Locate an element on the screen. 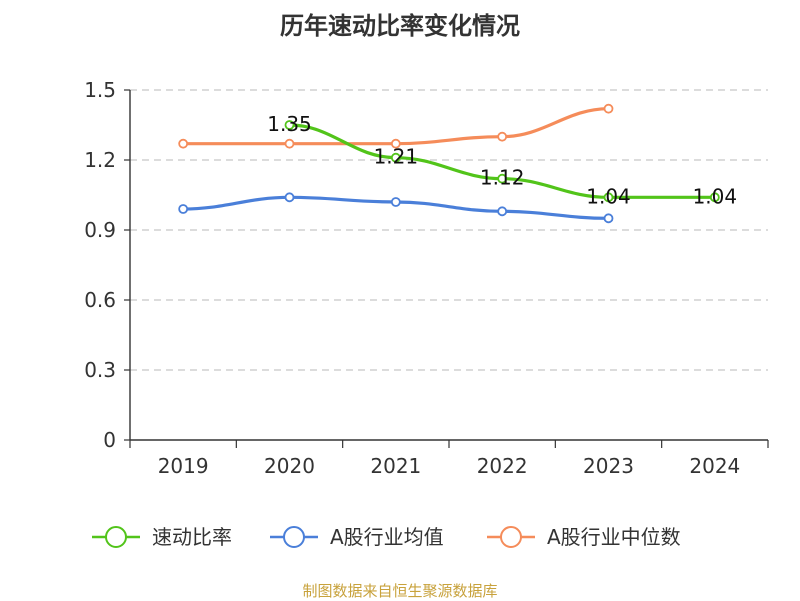 The width and height of the screenshot is (800, 601). x-tick-label: 2020 is located at coordinates (289, 466).